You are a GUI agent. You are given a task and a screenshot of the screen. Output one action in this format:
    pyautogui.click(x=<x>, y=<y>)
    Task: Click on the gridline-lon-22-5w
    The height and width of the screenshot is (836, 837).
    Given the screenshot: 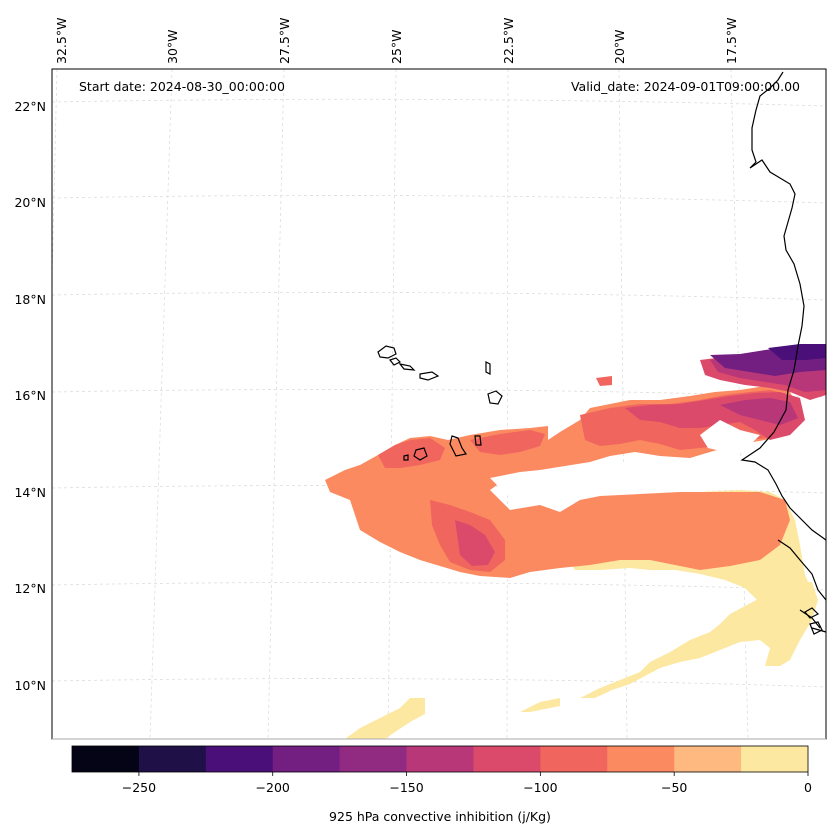 What is the action you would take?
    pyautogui.click(x=507, y=404)
    